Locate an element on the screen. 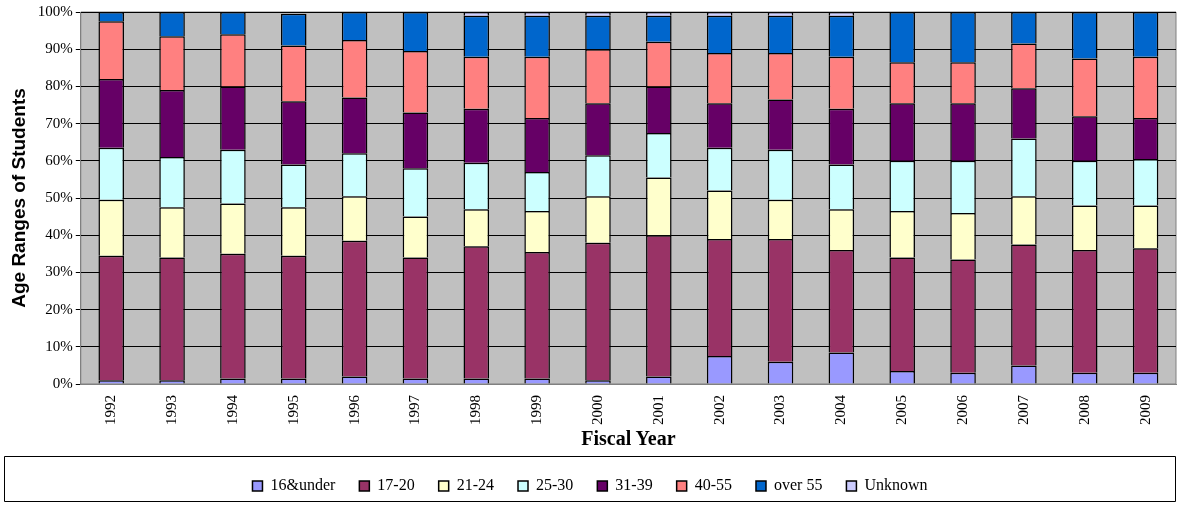 The image size is (1196, 506). legend-label: 16&under is located at coordinates (303, 485).